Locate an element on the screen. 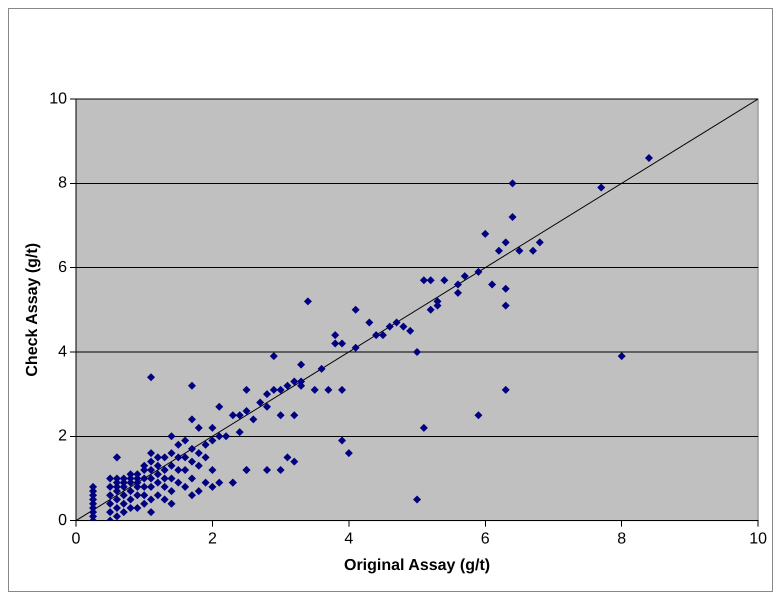  y-tick-label: 8 is located at coordinates (63, 183).